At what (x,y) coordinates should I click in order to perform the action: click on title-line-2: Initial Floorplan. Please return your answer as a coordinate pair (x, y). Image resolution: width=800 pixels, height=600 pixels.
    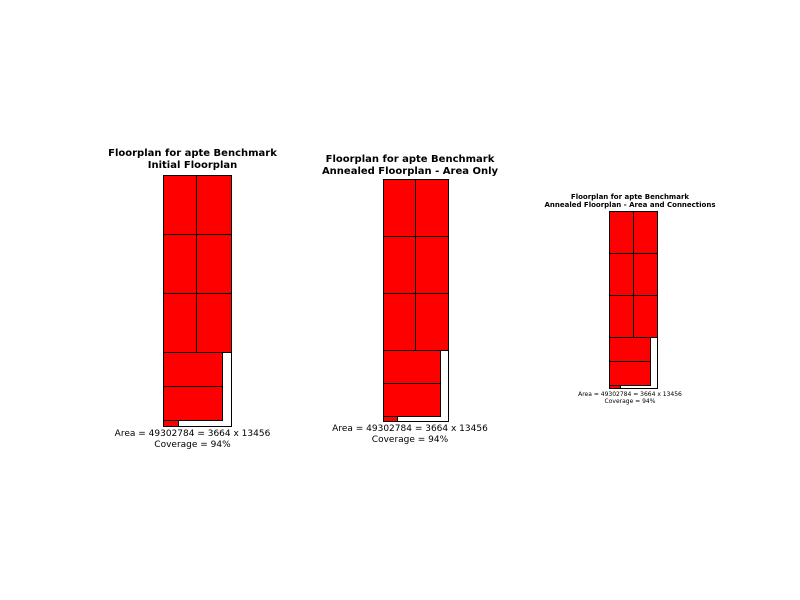
    Looking at the image, I should click on (192, 165).